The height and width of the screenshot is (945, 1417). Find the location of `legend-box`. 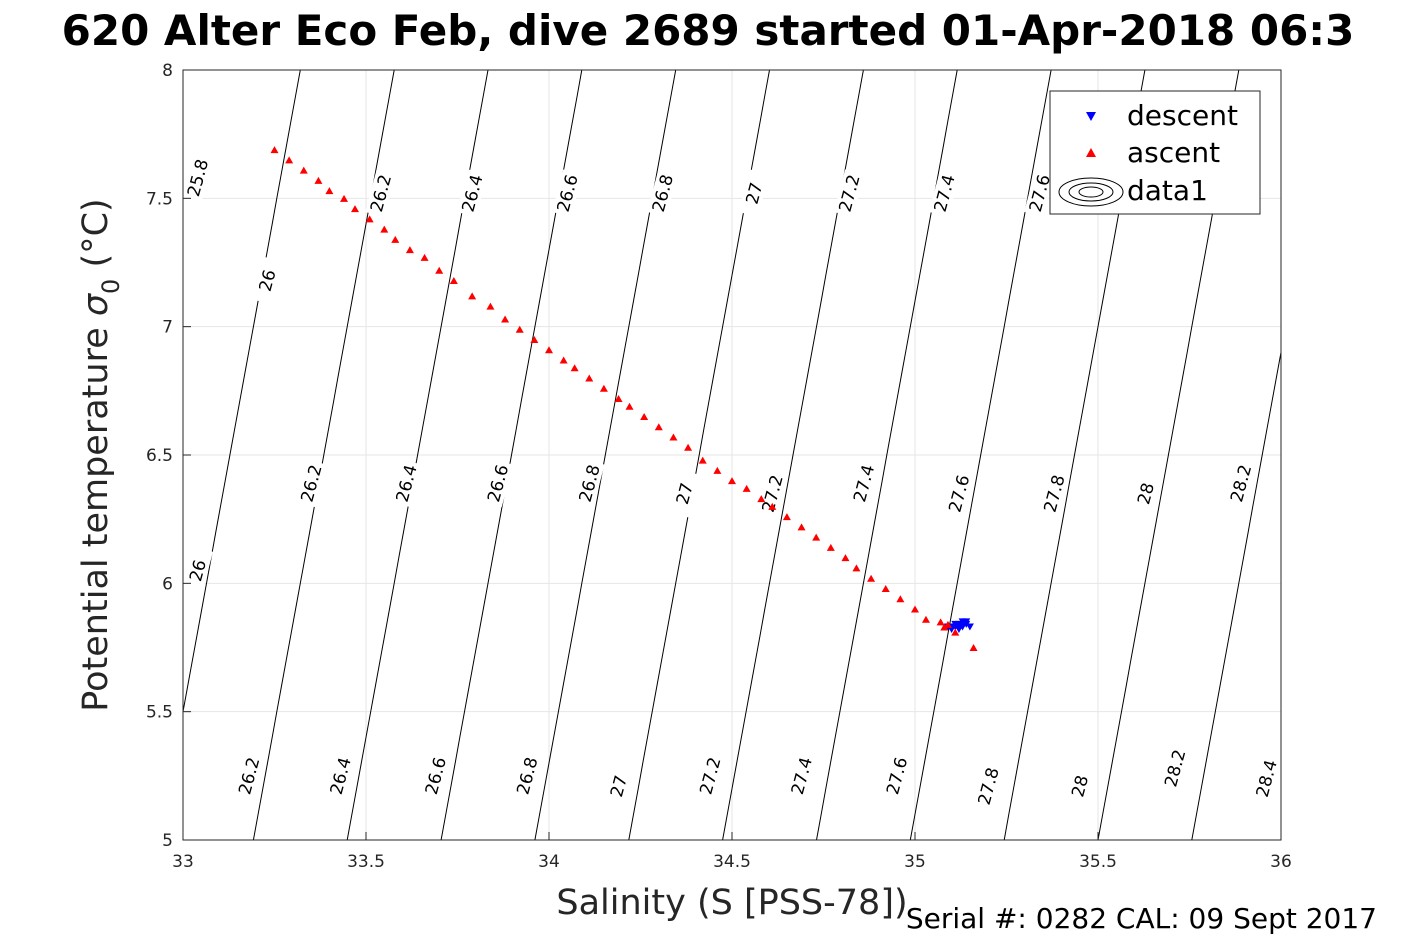

legend-box is located at coordinates (1155, 152).